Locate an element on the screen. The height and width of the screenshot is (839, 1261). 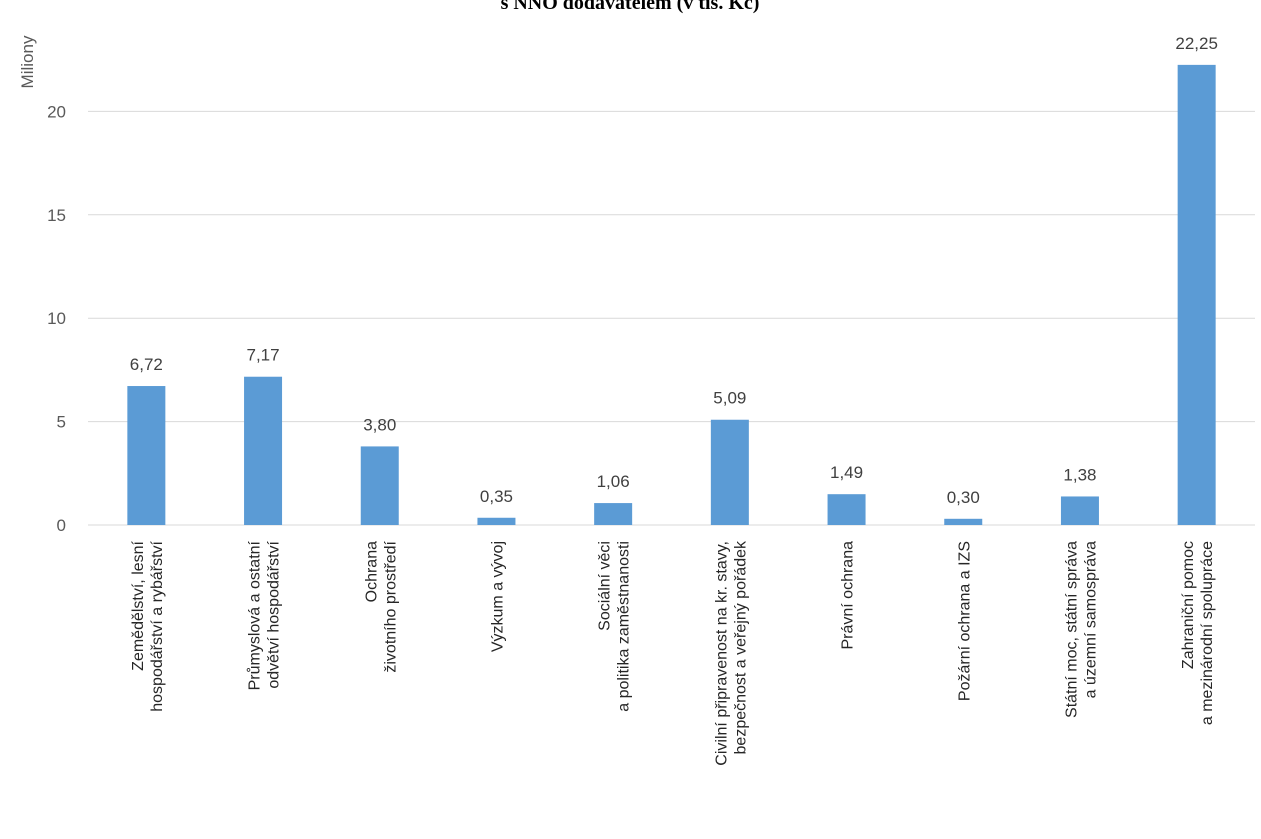
category-label-line: Průmyslová a ostatní is located at coordinates (255, 615).